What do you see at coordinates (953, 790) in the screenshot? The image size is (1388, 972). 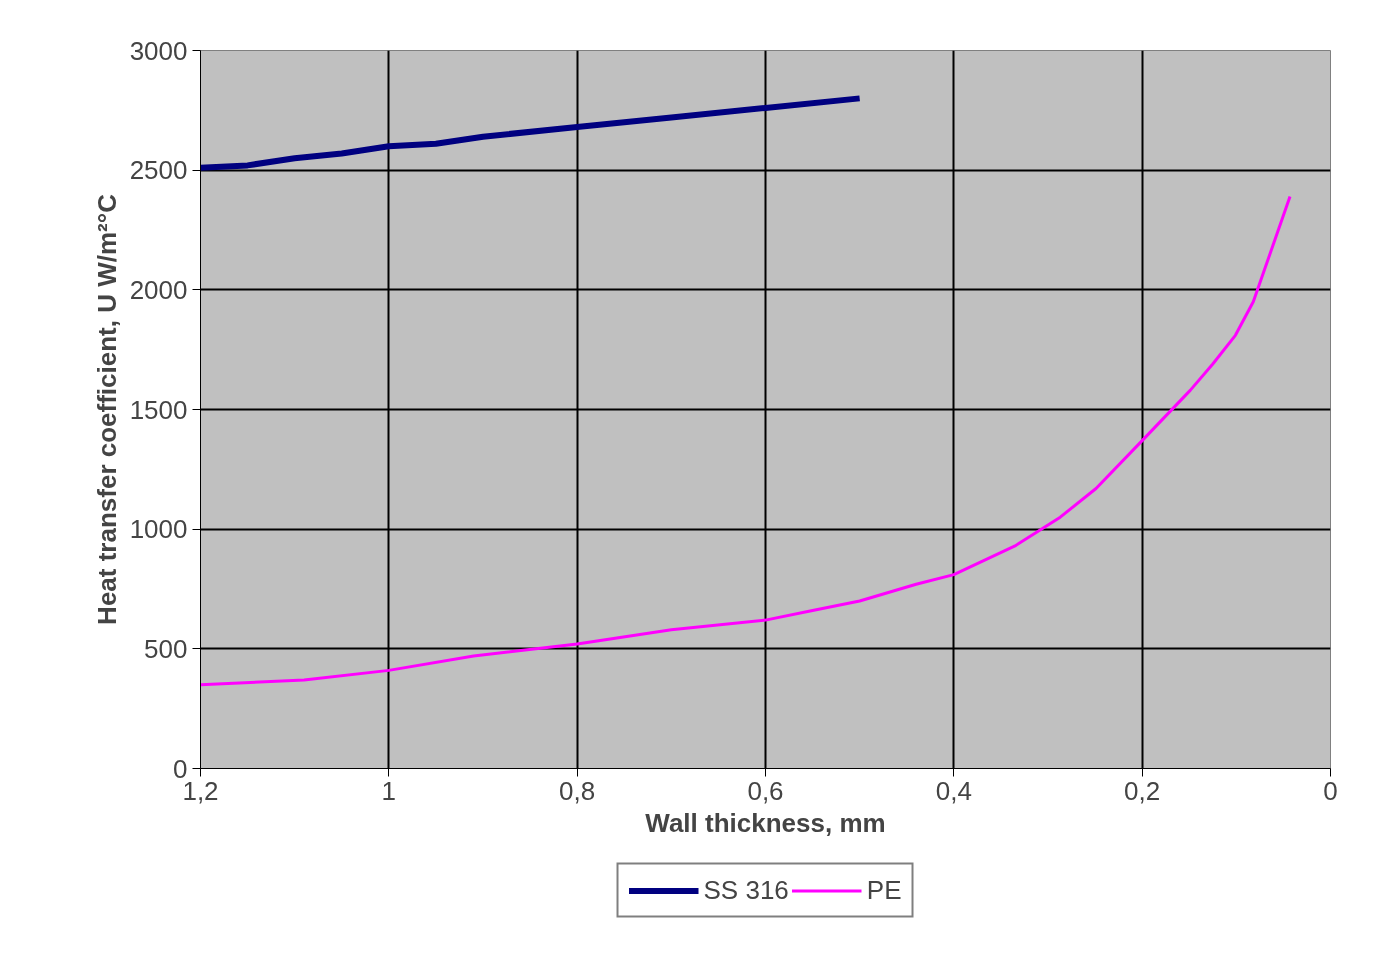 I see `x-tick-label: 0,4` at bounding box center [953, 790].